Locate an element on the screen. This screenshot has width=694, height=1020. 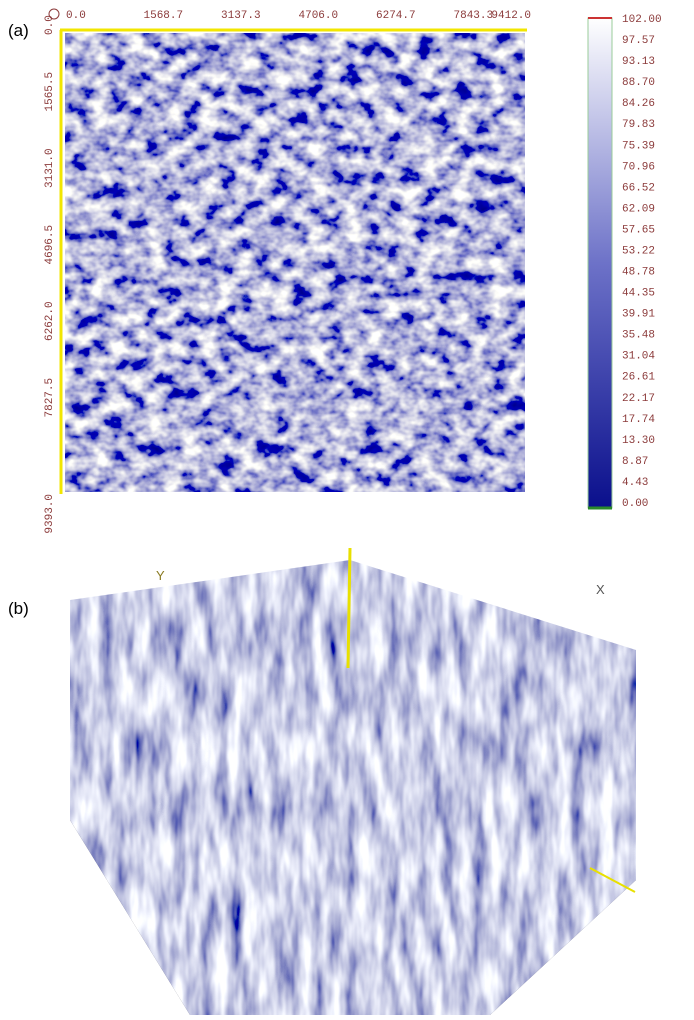
colorbar-tick-label: 102.00 is located at coordinates (642, 20).